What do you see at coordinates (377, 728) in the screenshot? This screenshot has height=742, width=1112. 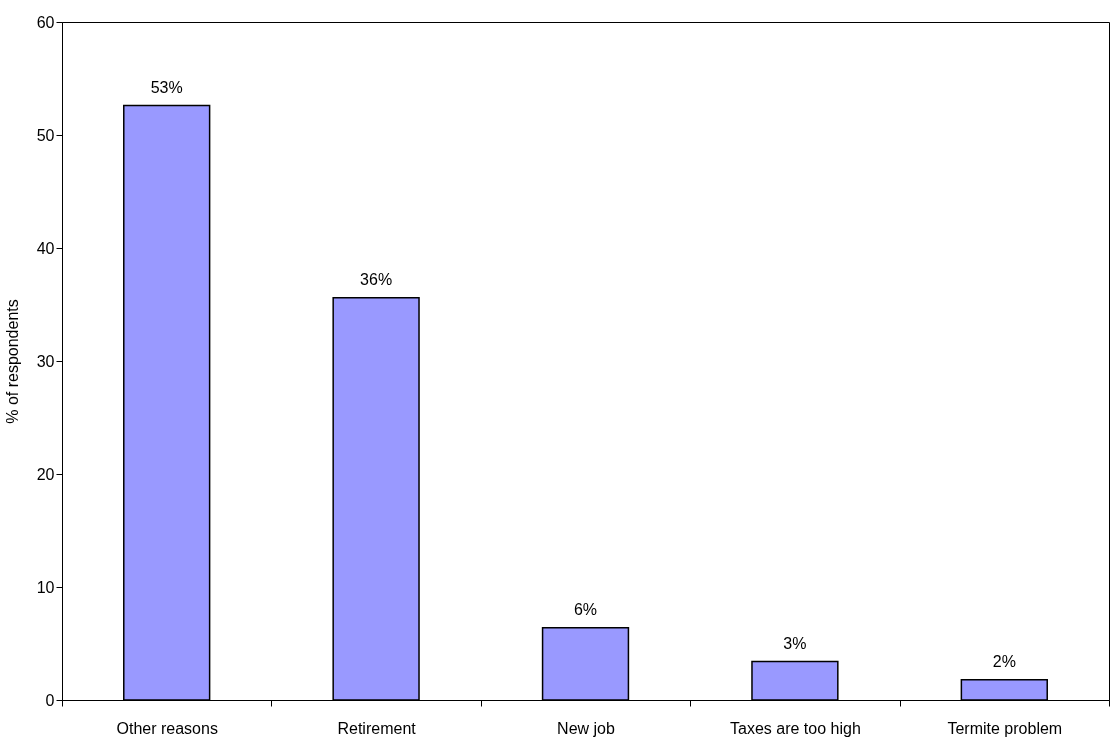 I see `x-tick-label: Retirement` at bounding box center [377, 728].